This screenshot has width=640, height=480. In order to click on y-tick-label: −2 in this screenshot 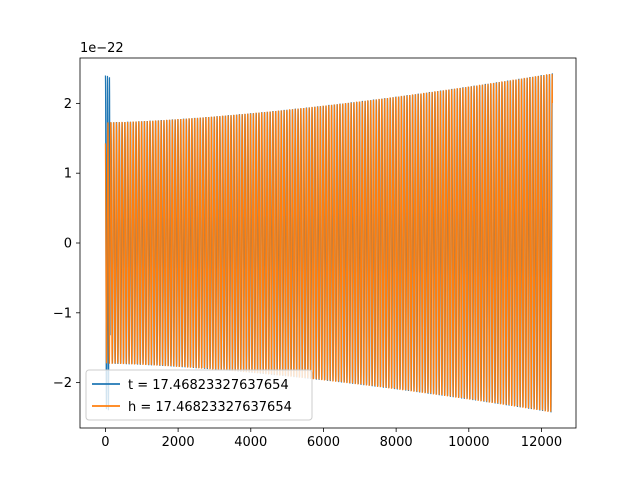, I will do `click(62, 383)`.